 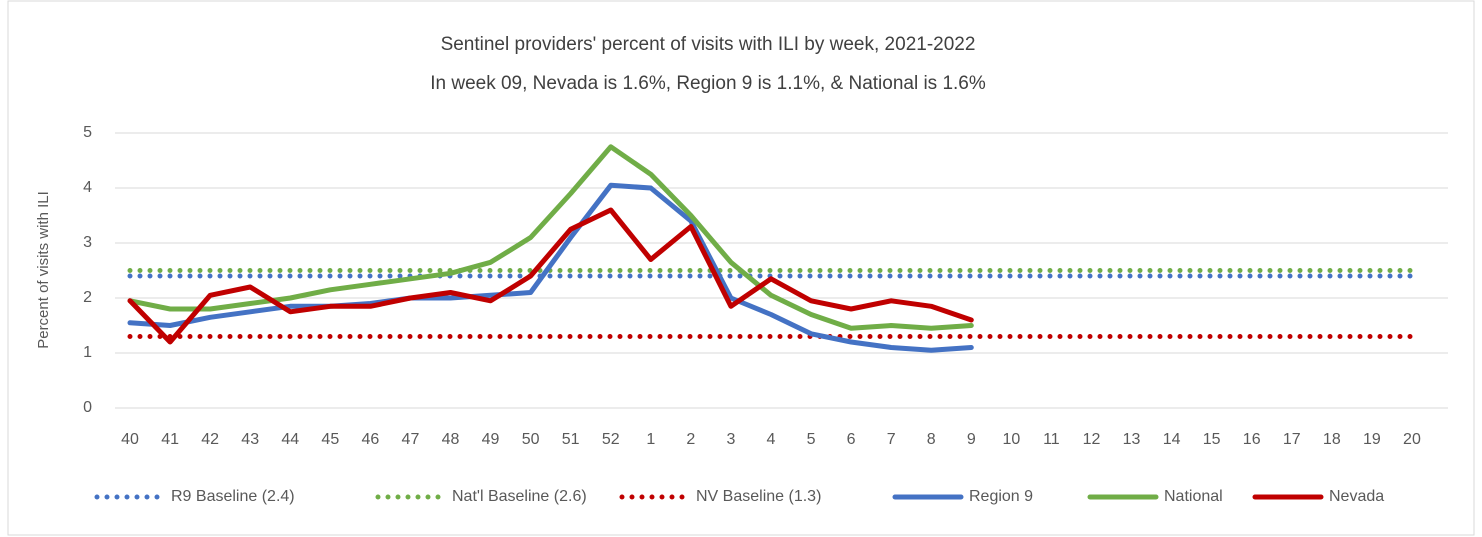 What do you see at coordinates (87, 242) in the screenshot?
I see `y-tick-label: 3` at bounding box center [87, 242].